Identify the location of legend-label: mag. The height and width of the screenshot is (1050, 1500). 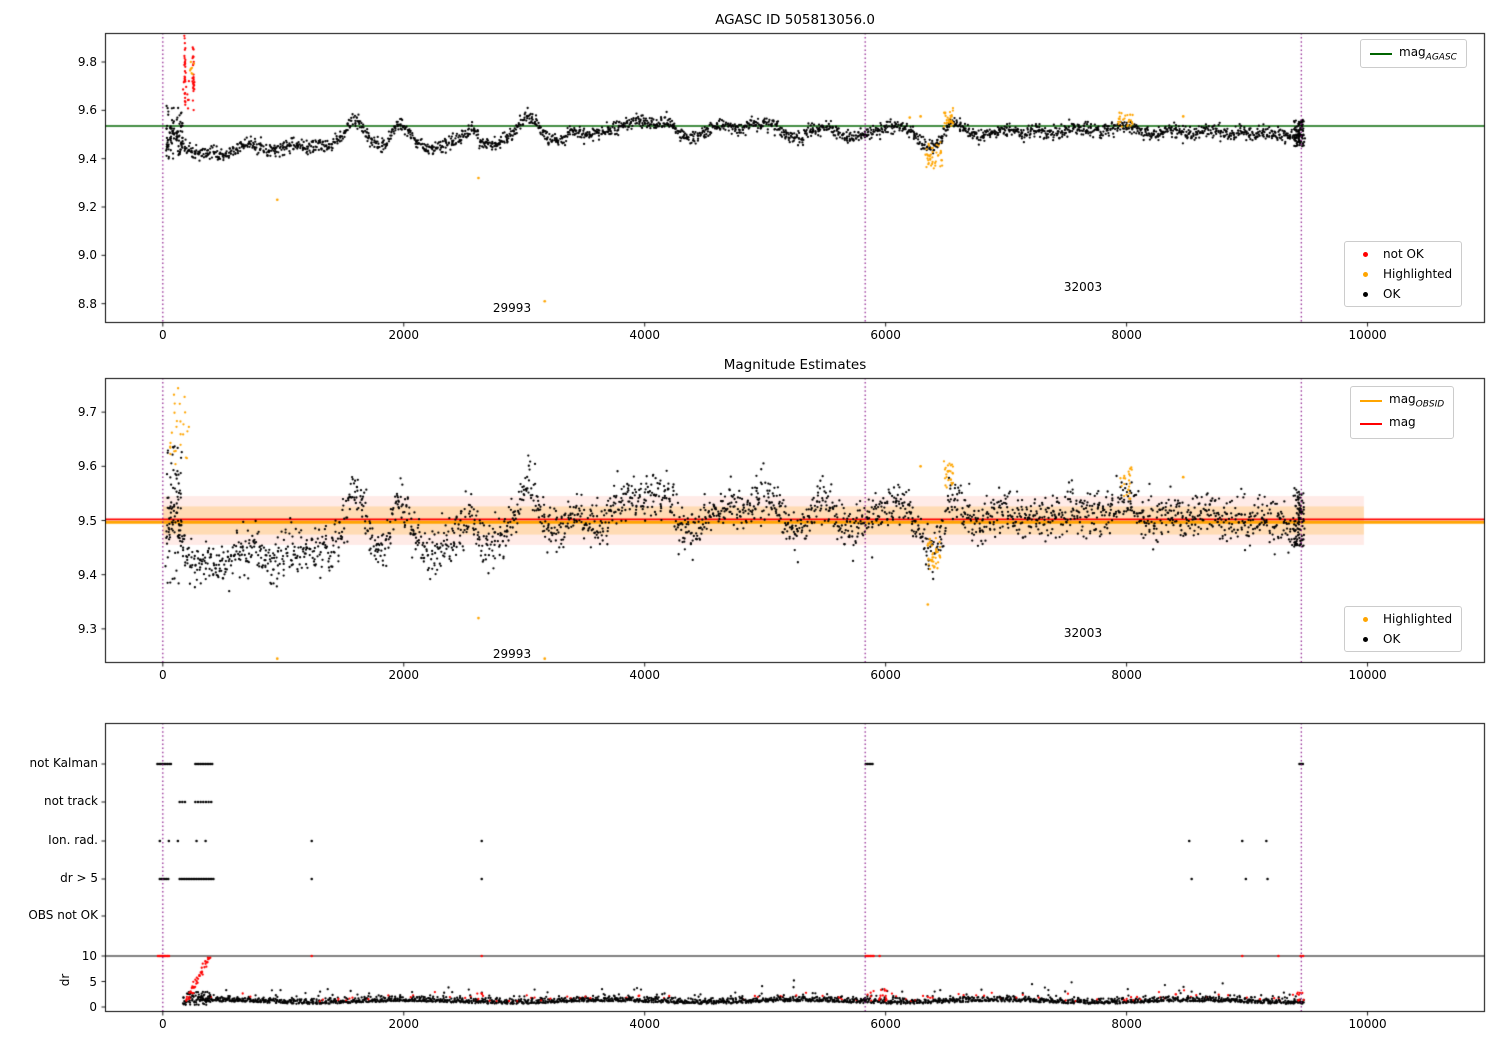
(1402, 423).